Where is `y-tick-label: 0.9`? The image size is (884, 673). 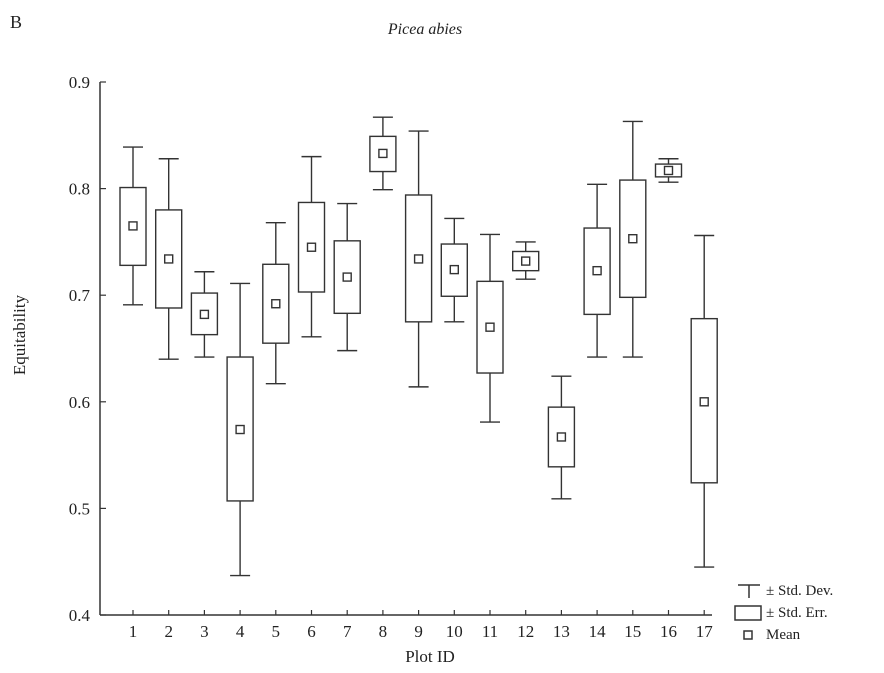 y-tick-label: 0.9 is located at coordinates (79, 82).